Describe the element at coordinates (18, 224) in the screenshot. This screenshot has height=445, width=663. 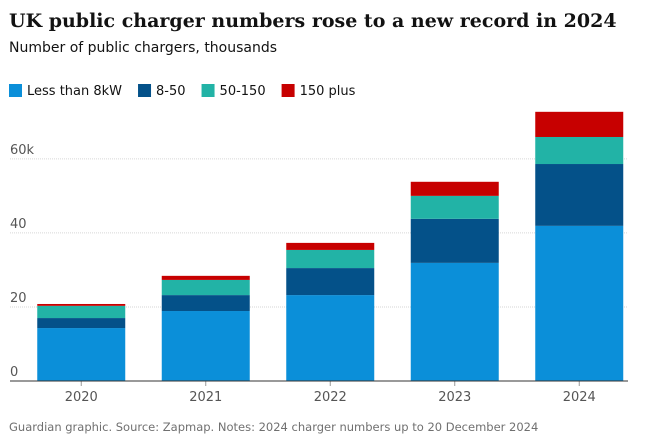
I see `y-tick-label: 40` at that location.